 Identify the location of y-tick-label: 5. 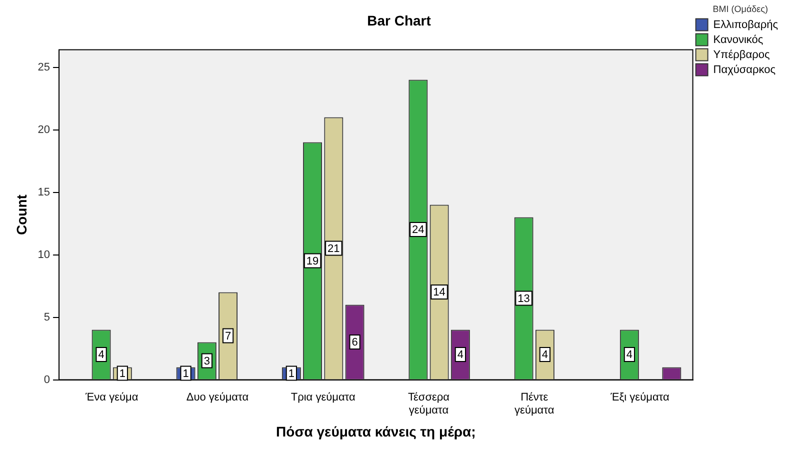
(47, 317).